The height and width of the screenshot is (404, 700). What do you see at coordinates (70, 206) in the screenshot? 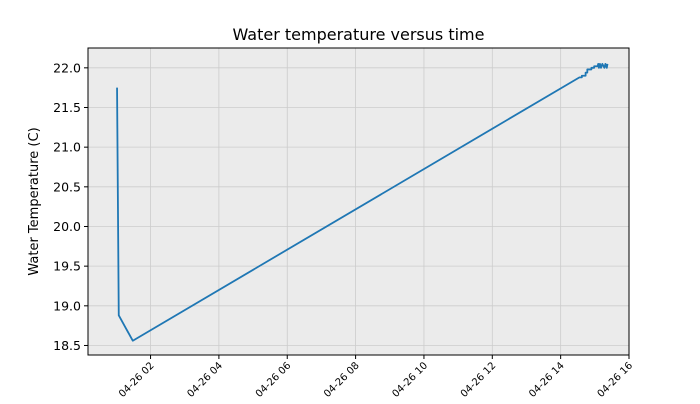
I see `y-axis-ticks: 18.5 19.0 19.5 20.0 20.5 21.0 21.5 22.0` at bounding box center [70, 206].